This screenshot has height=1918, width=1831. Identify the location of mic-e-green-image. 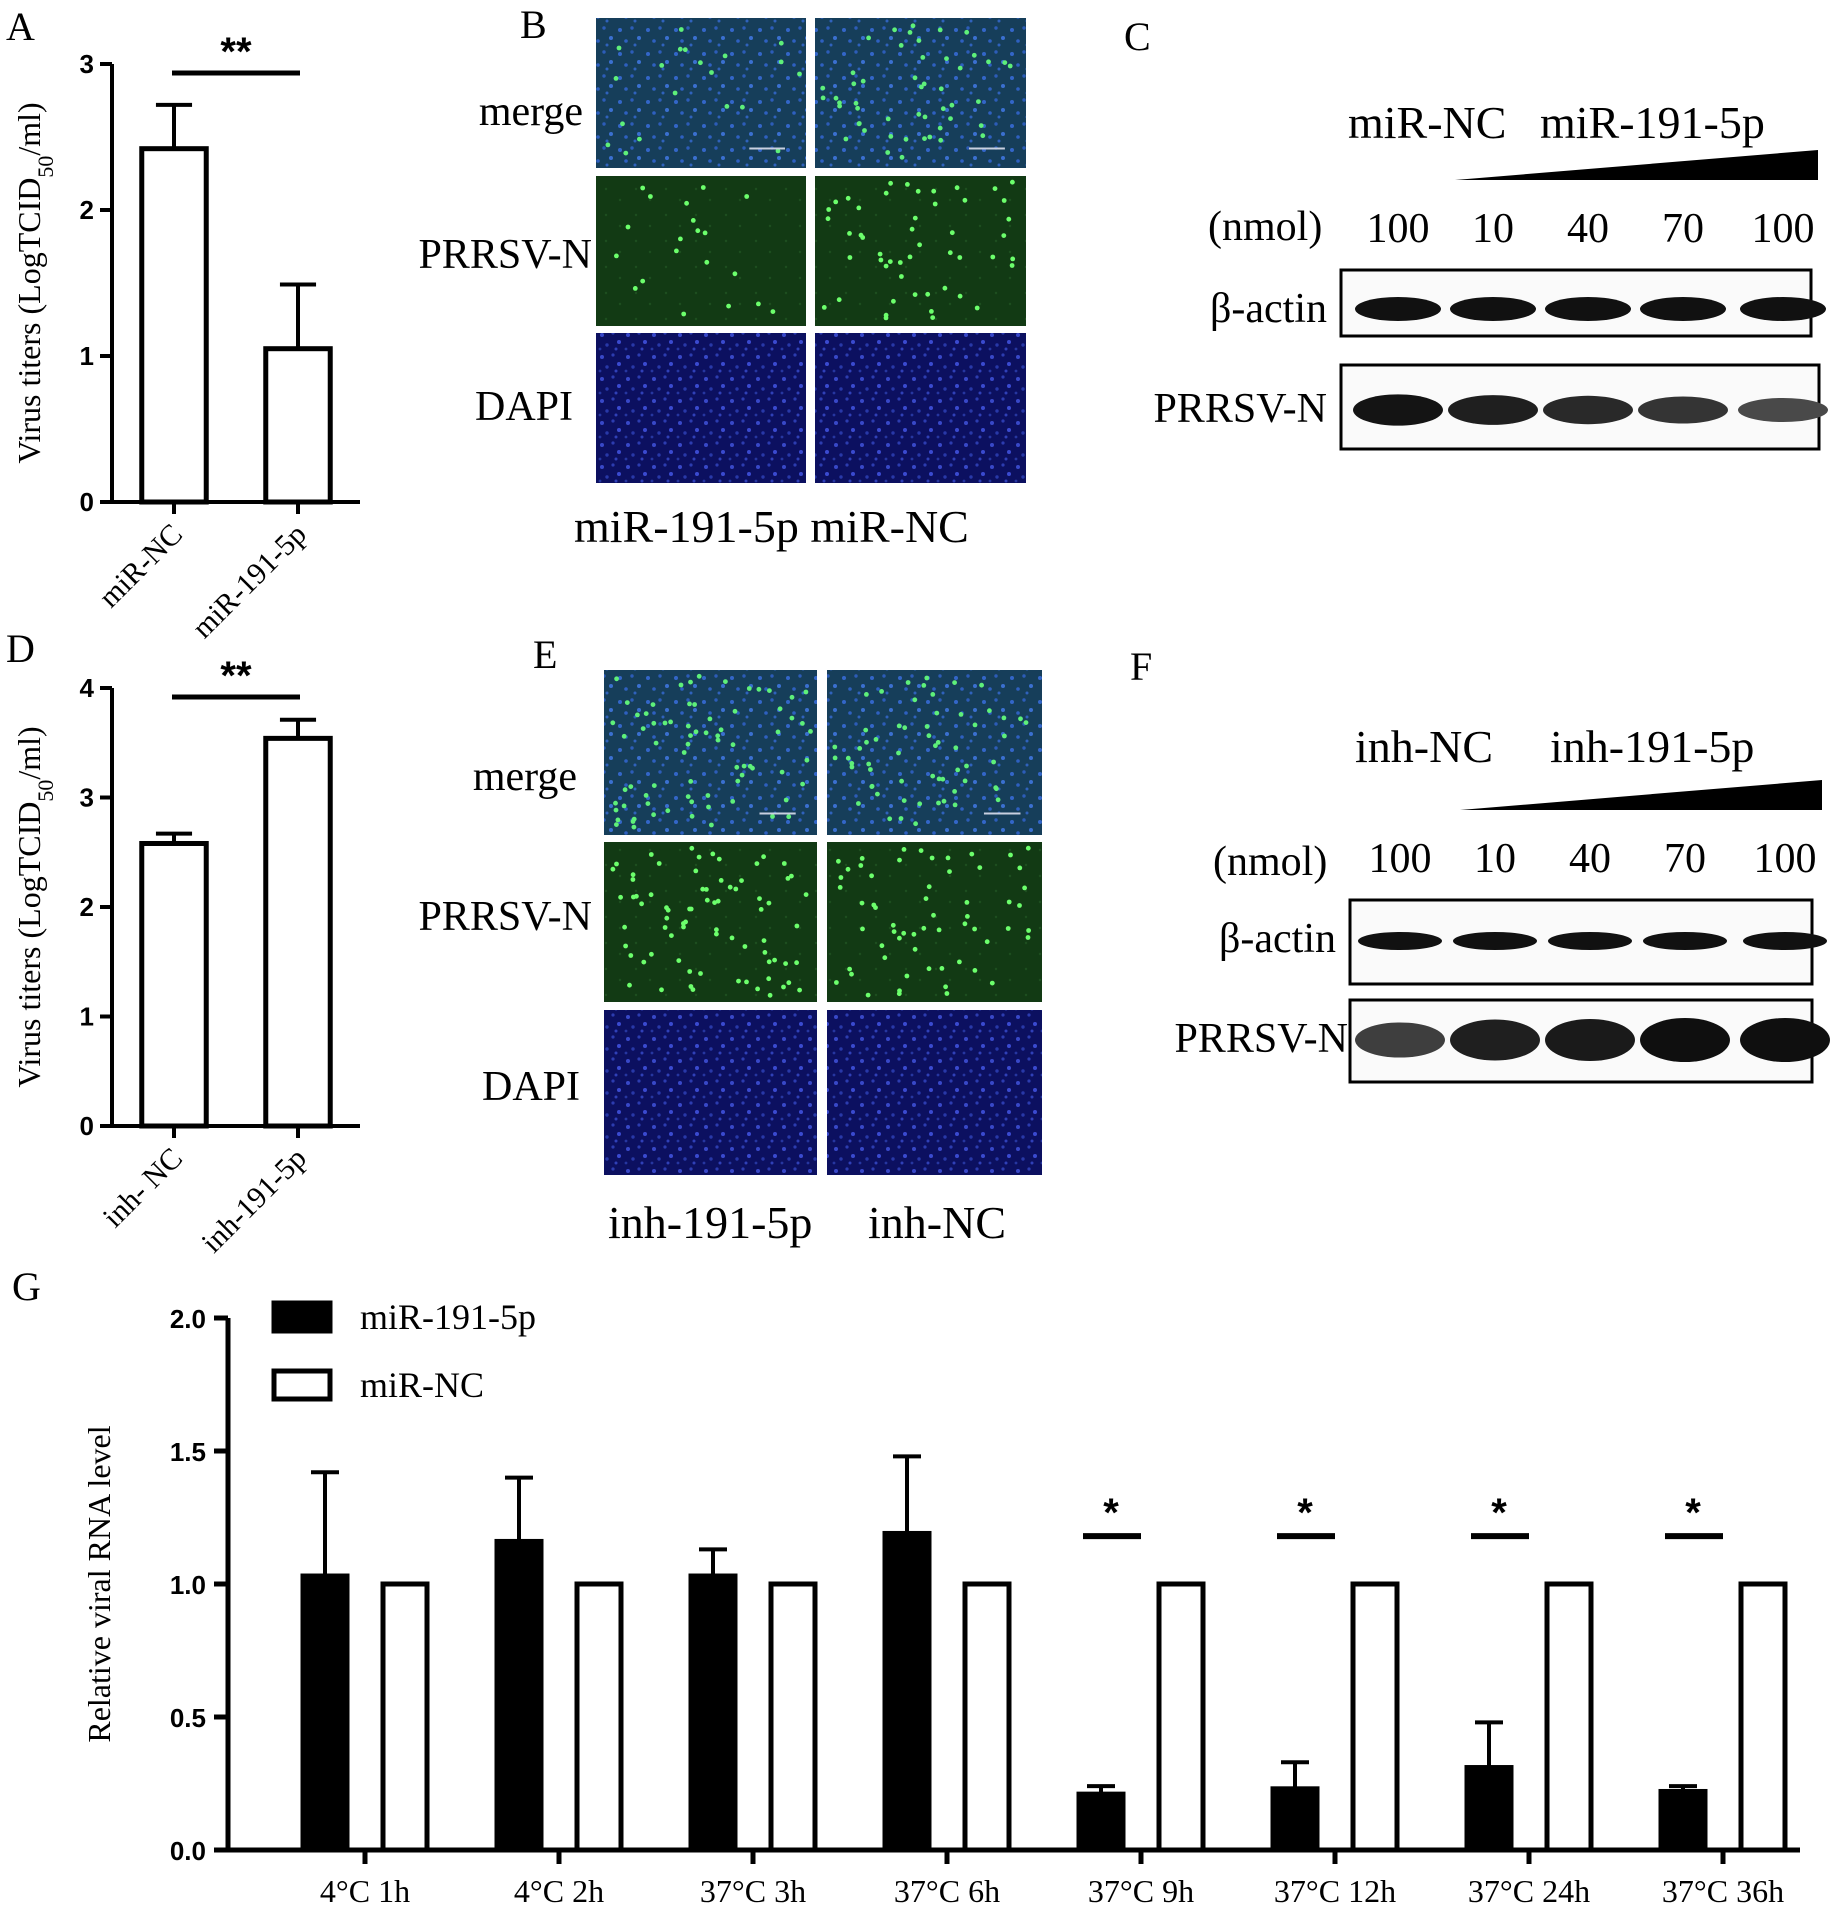
(710, 922).